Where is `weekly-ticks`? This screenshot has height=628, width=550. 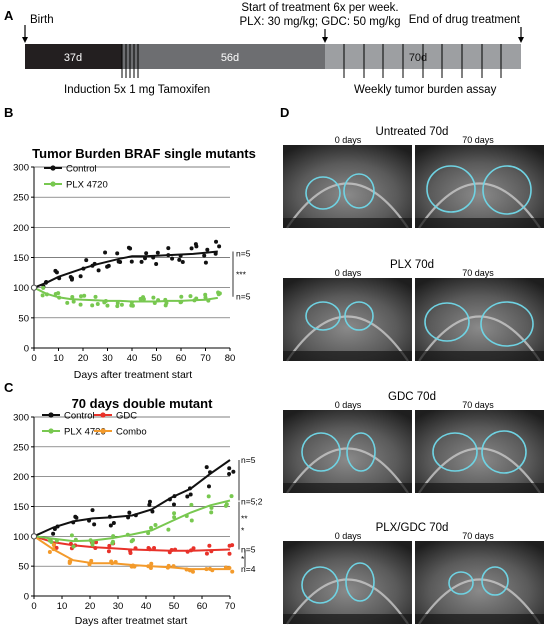 weekly-ticks is located at coordinates (422, 61).